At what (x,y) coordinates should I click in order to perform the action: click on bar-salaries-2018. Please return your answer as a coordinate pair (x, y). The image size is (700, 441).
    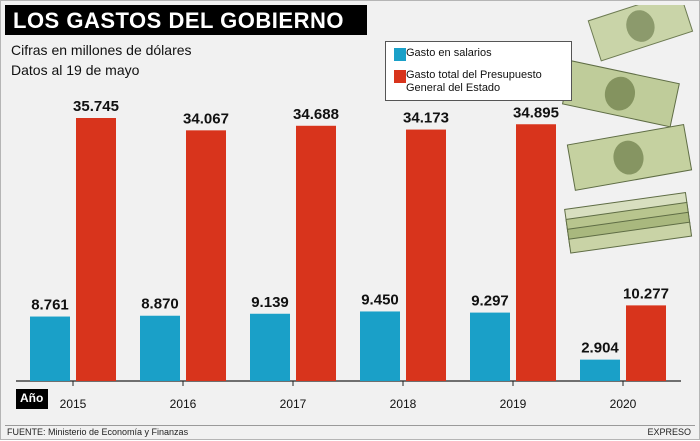
    Looking at the image, I should click on (380, 346).